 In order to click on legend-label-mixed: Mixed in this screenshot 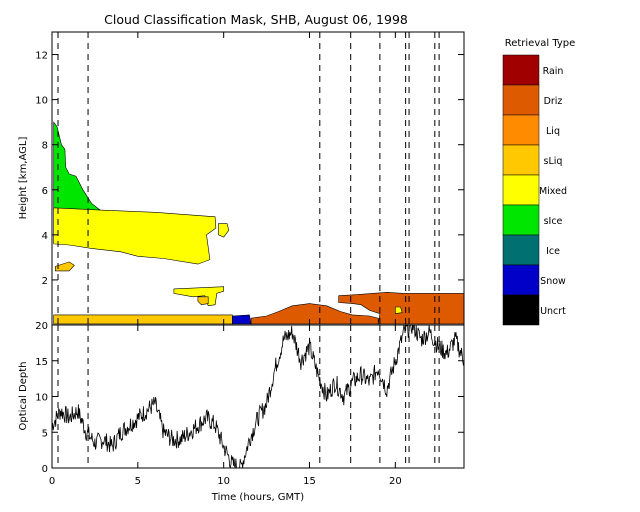, I will do `click(553, 191)`.